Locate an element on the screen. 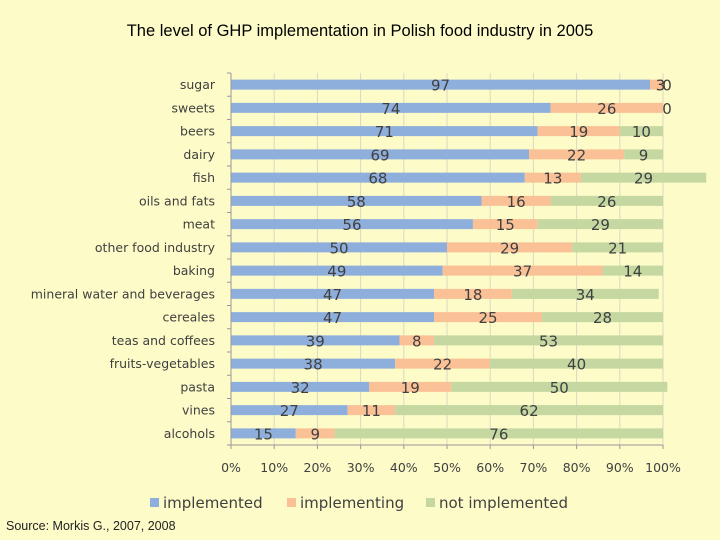  data-label: 22 is located at coordinates (442, 365).